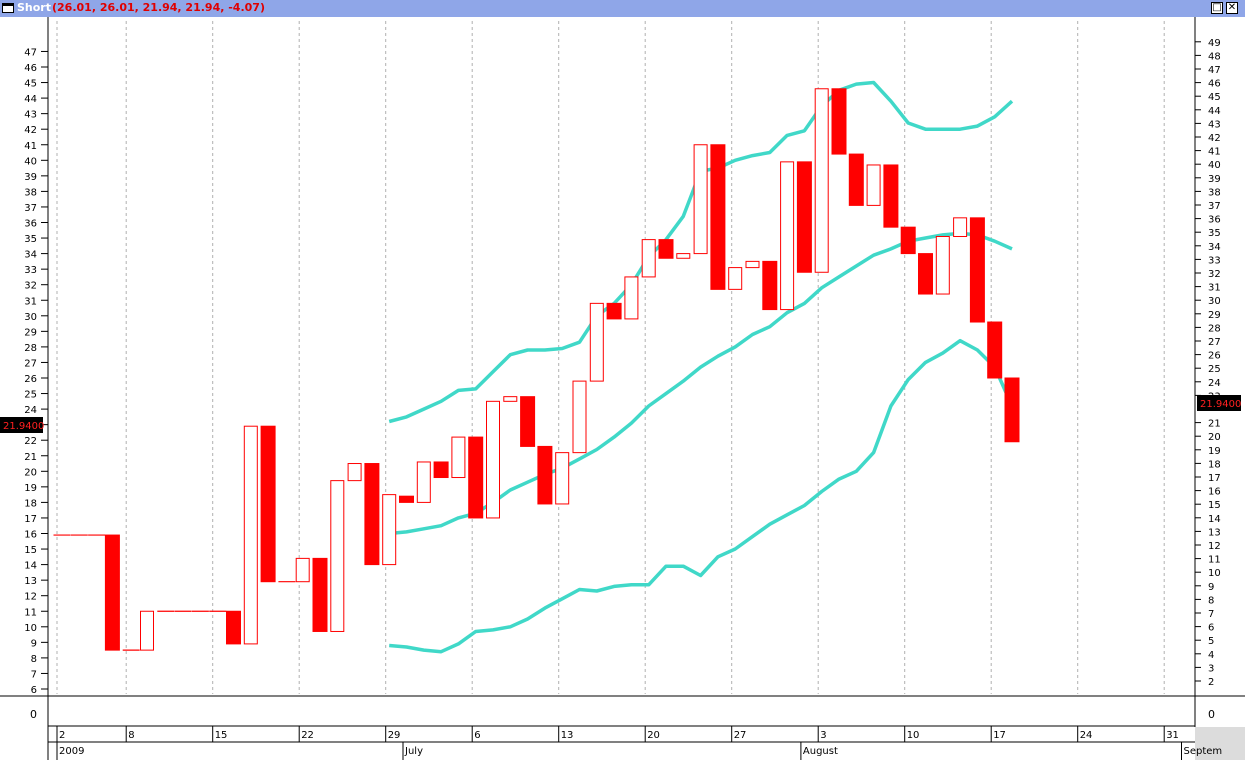 The width and height of the screenshot is (1245, 760). I want to click on right-tick-label: 8, so click(1211, 600).